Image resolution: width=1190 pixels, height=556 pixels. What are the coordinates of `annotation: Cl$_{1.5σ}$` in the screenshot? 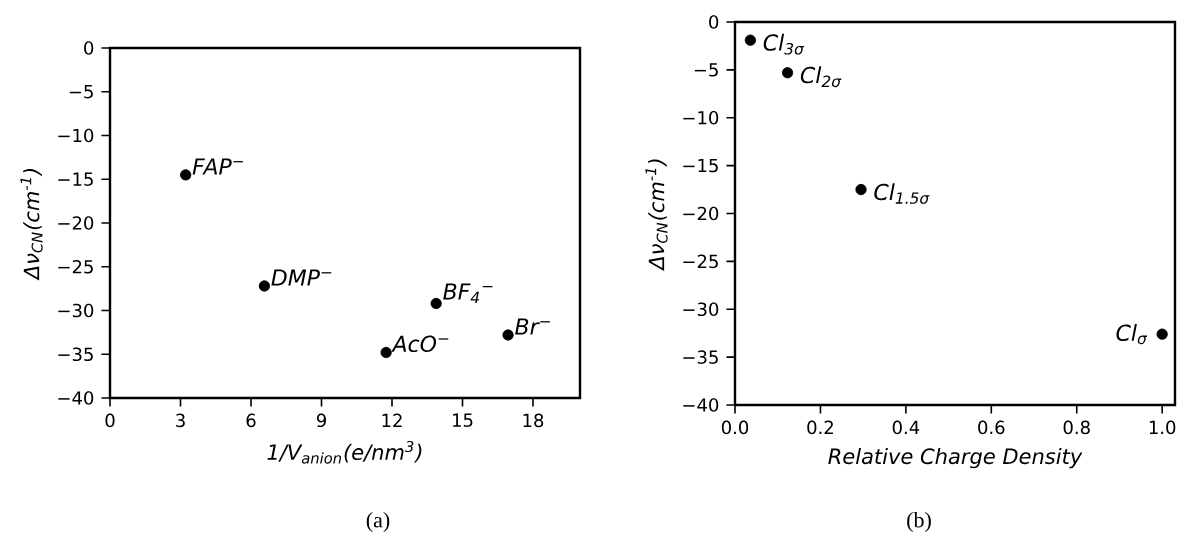 It's located at (902, 193).